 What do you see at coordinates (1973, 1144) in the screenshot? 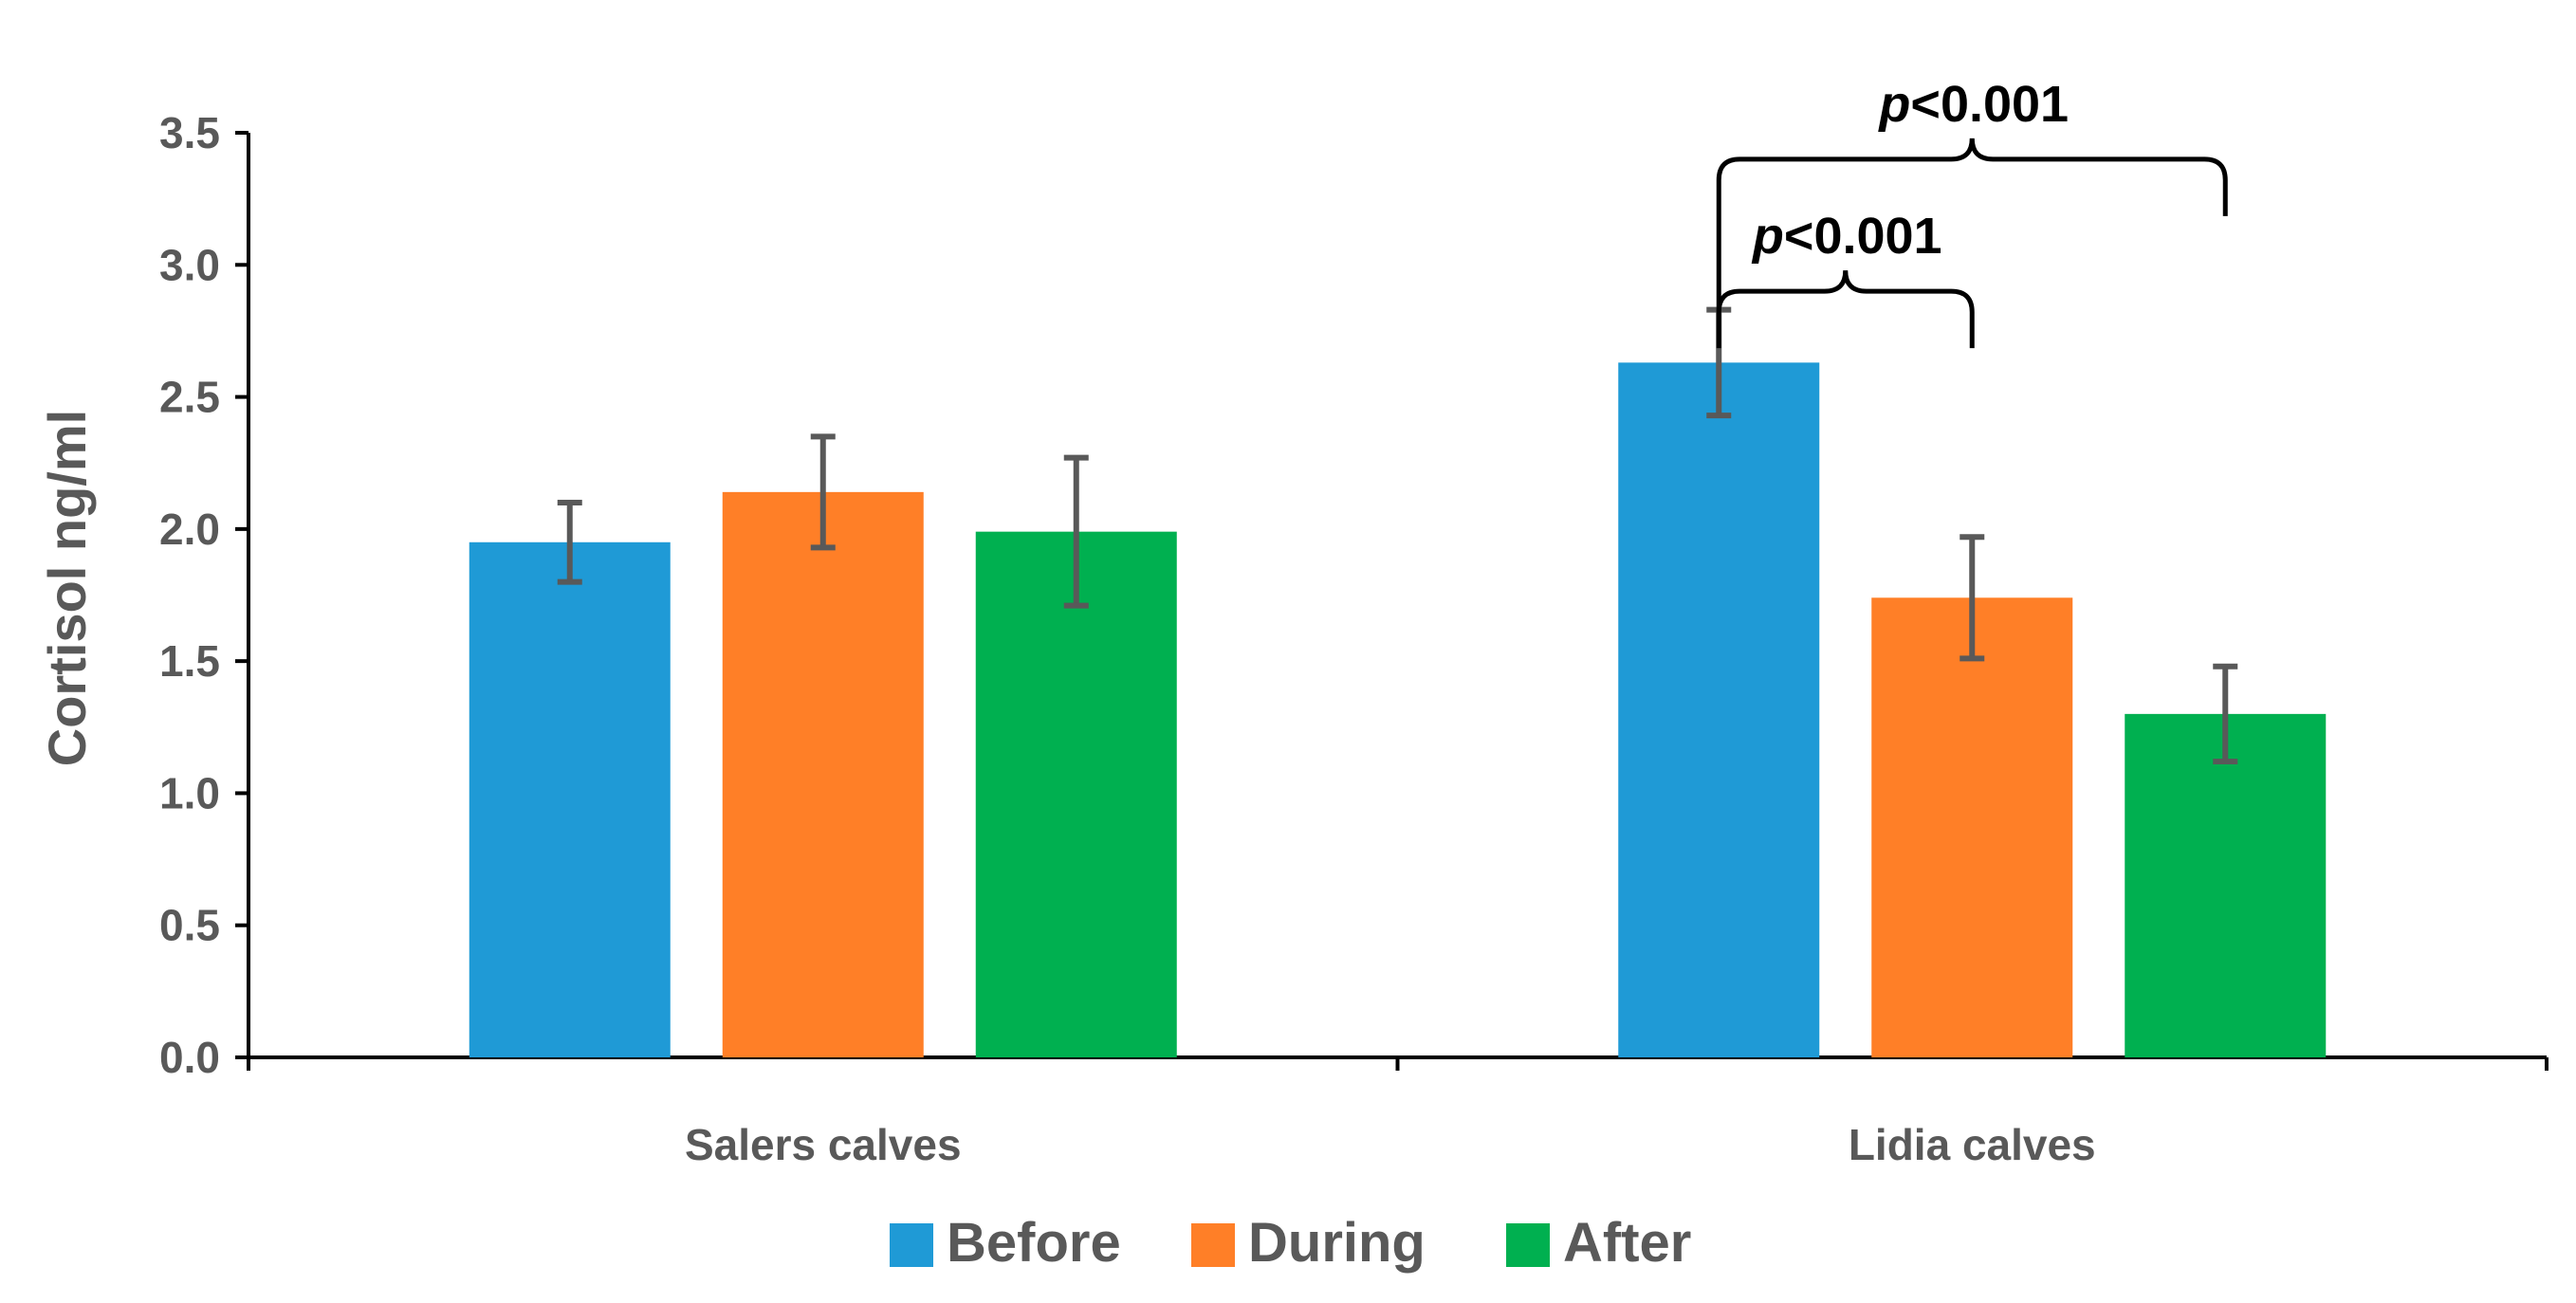
I see `x-category-label: Lidia calves` at bounding box center [1973, 1144].